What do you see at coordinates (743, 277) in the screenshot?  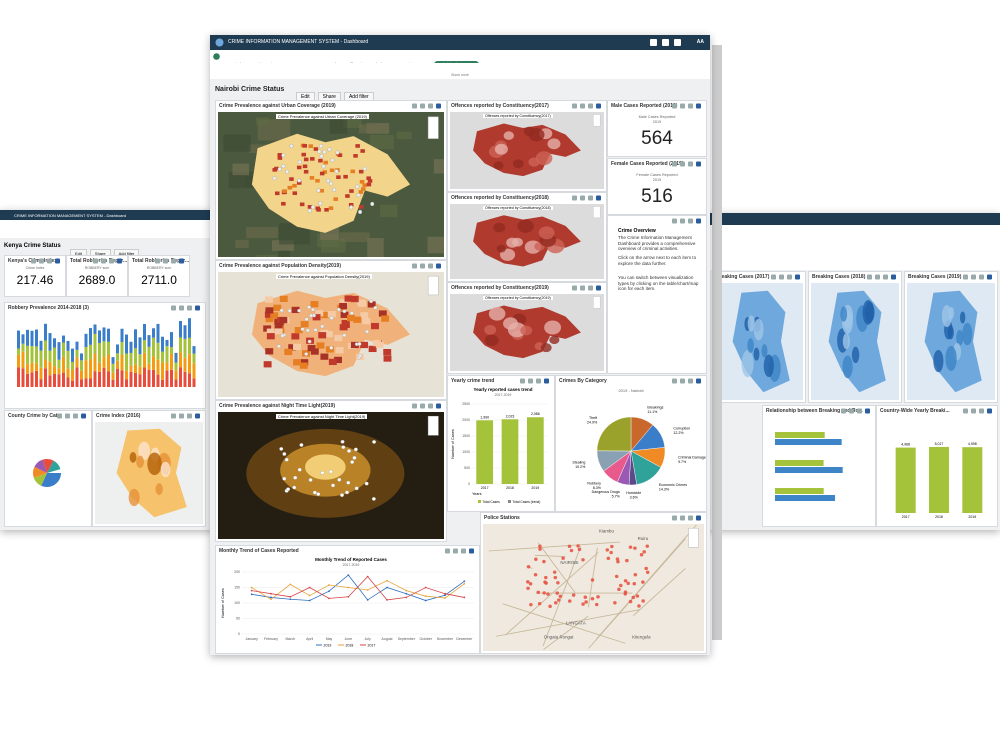 I see `panel-title: Breaking Cases (2017)` at bounding box center [743, 277].